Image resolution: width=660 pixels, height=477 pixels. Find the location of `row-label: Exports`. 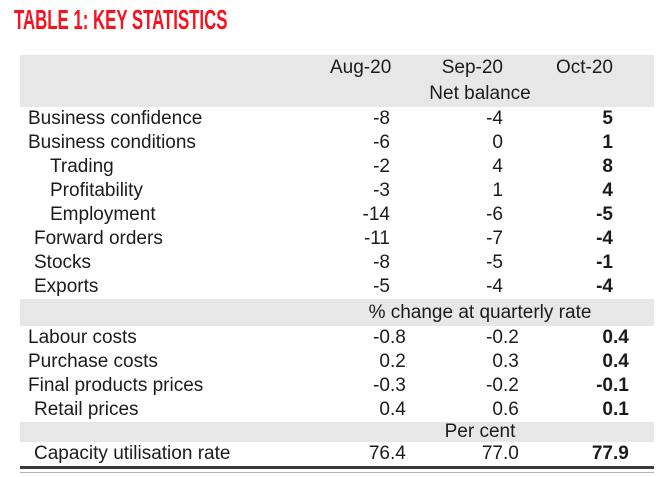

row-label: Exports is located at coordinates (66, 287).